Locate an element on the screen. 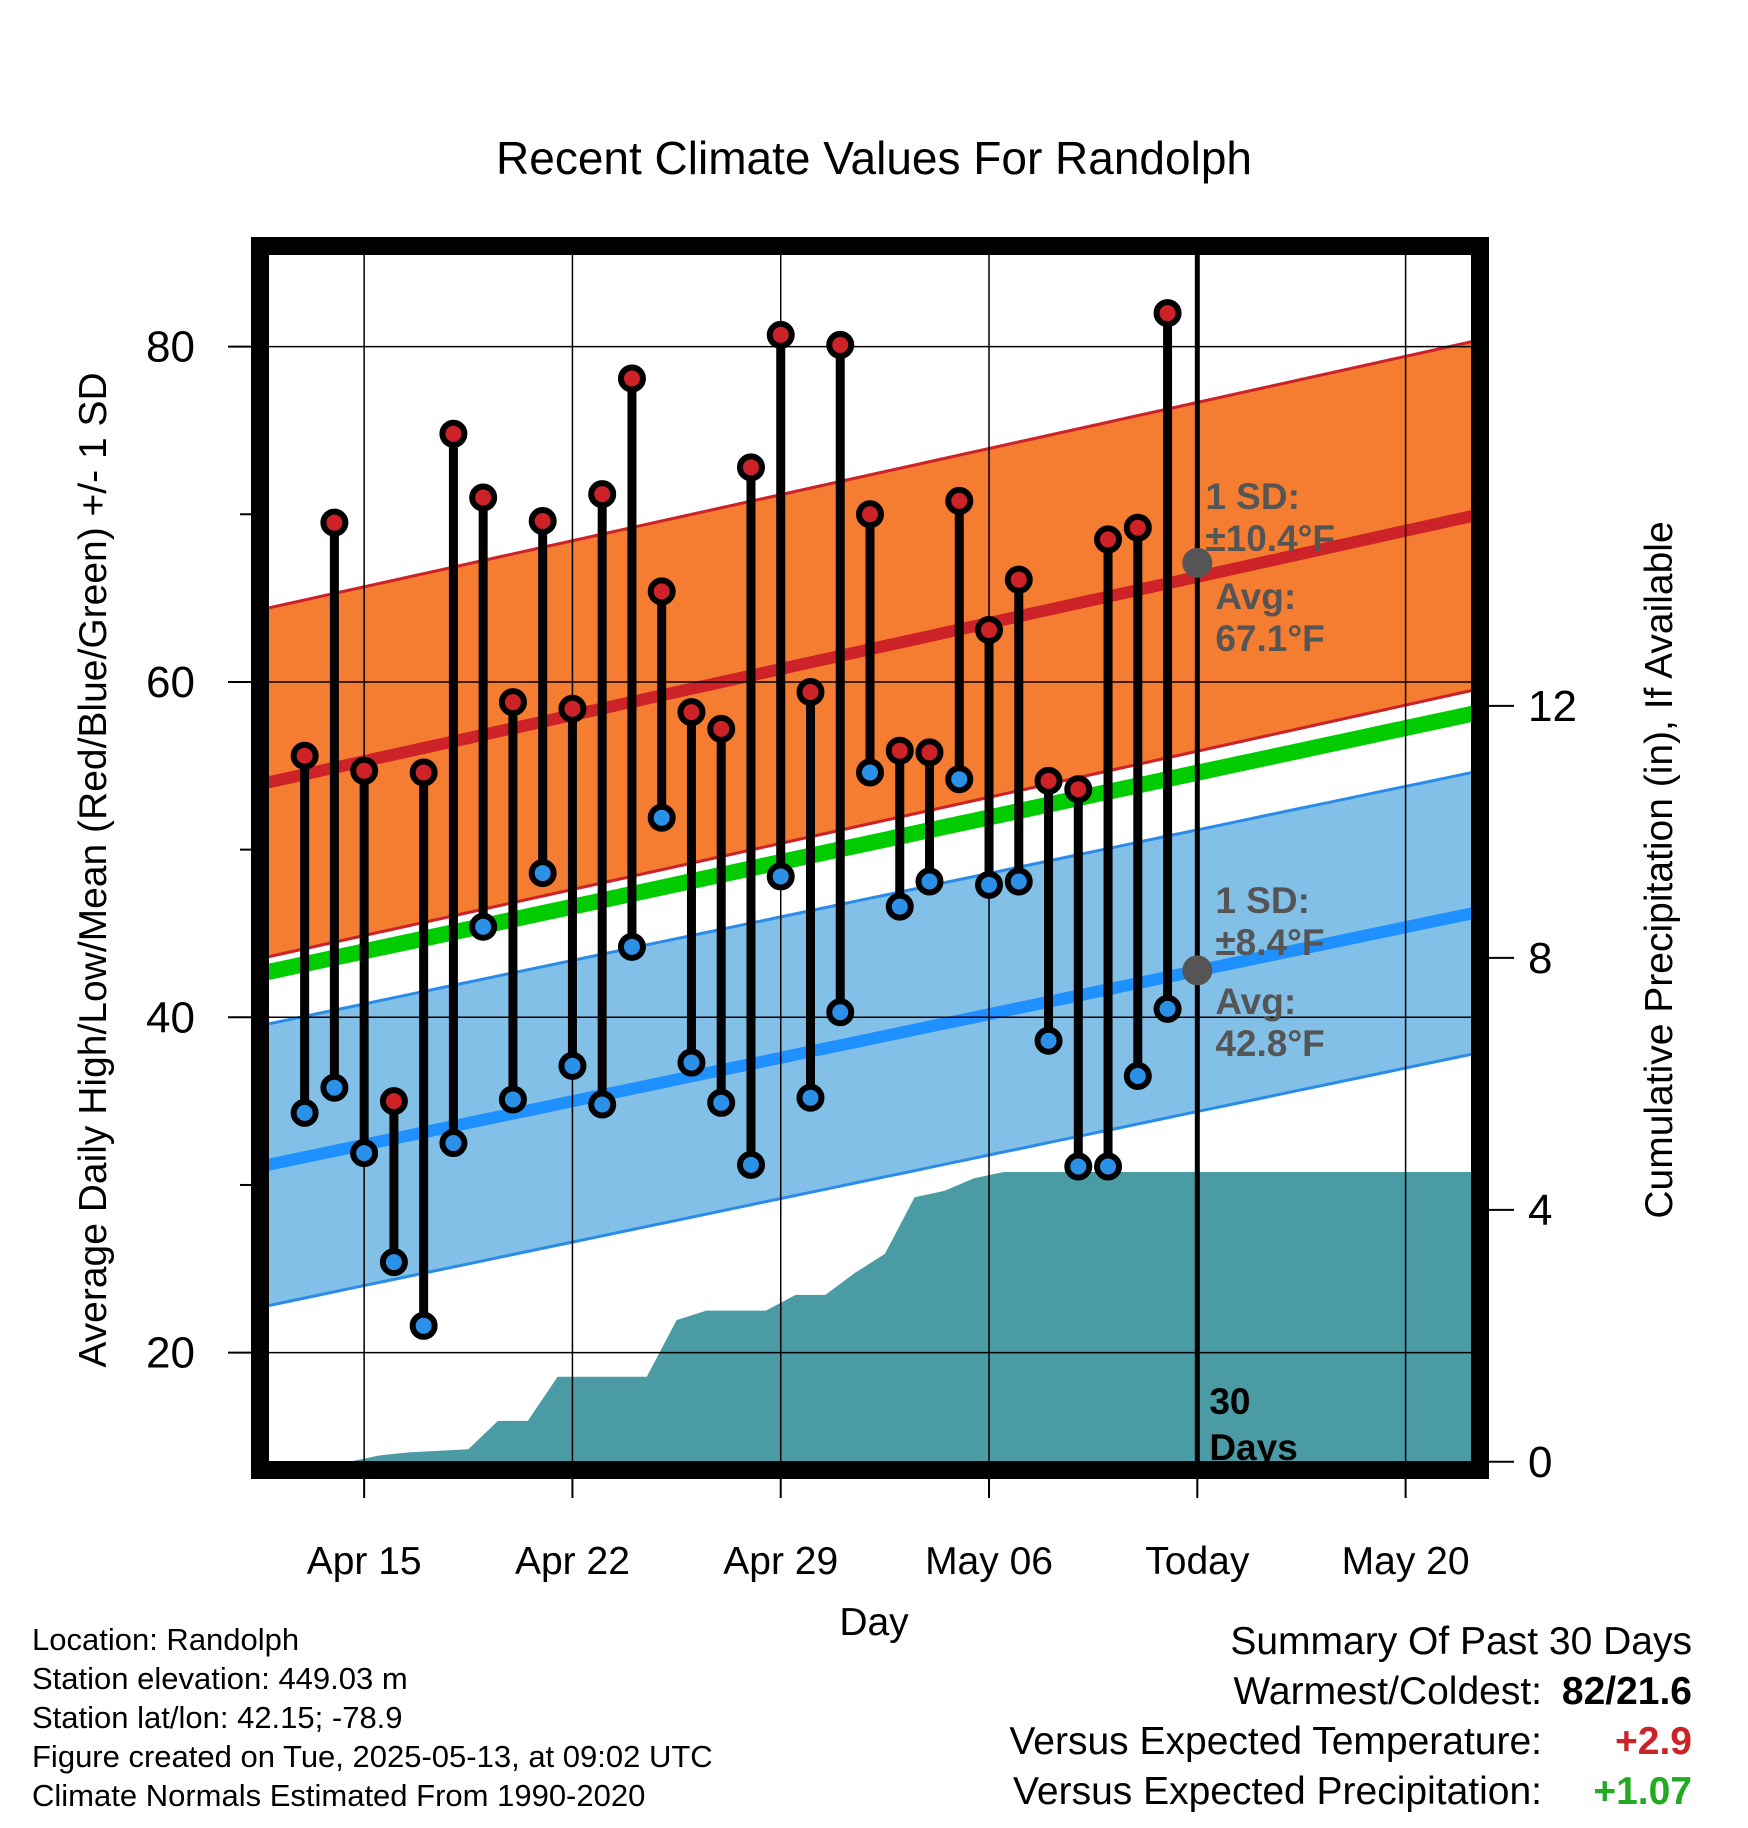 This screenshot has width=1748, height=1828. window-label-number: 30 is located at coordinates (1229, 1401).